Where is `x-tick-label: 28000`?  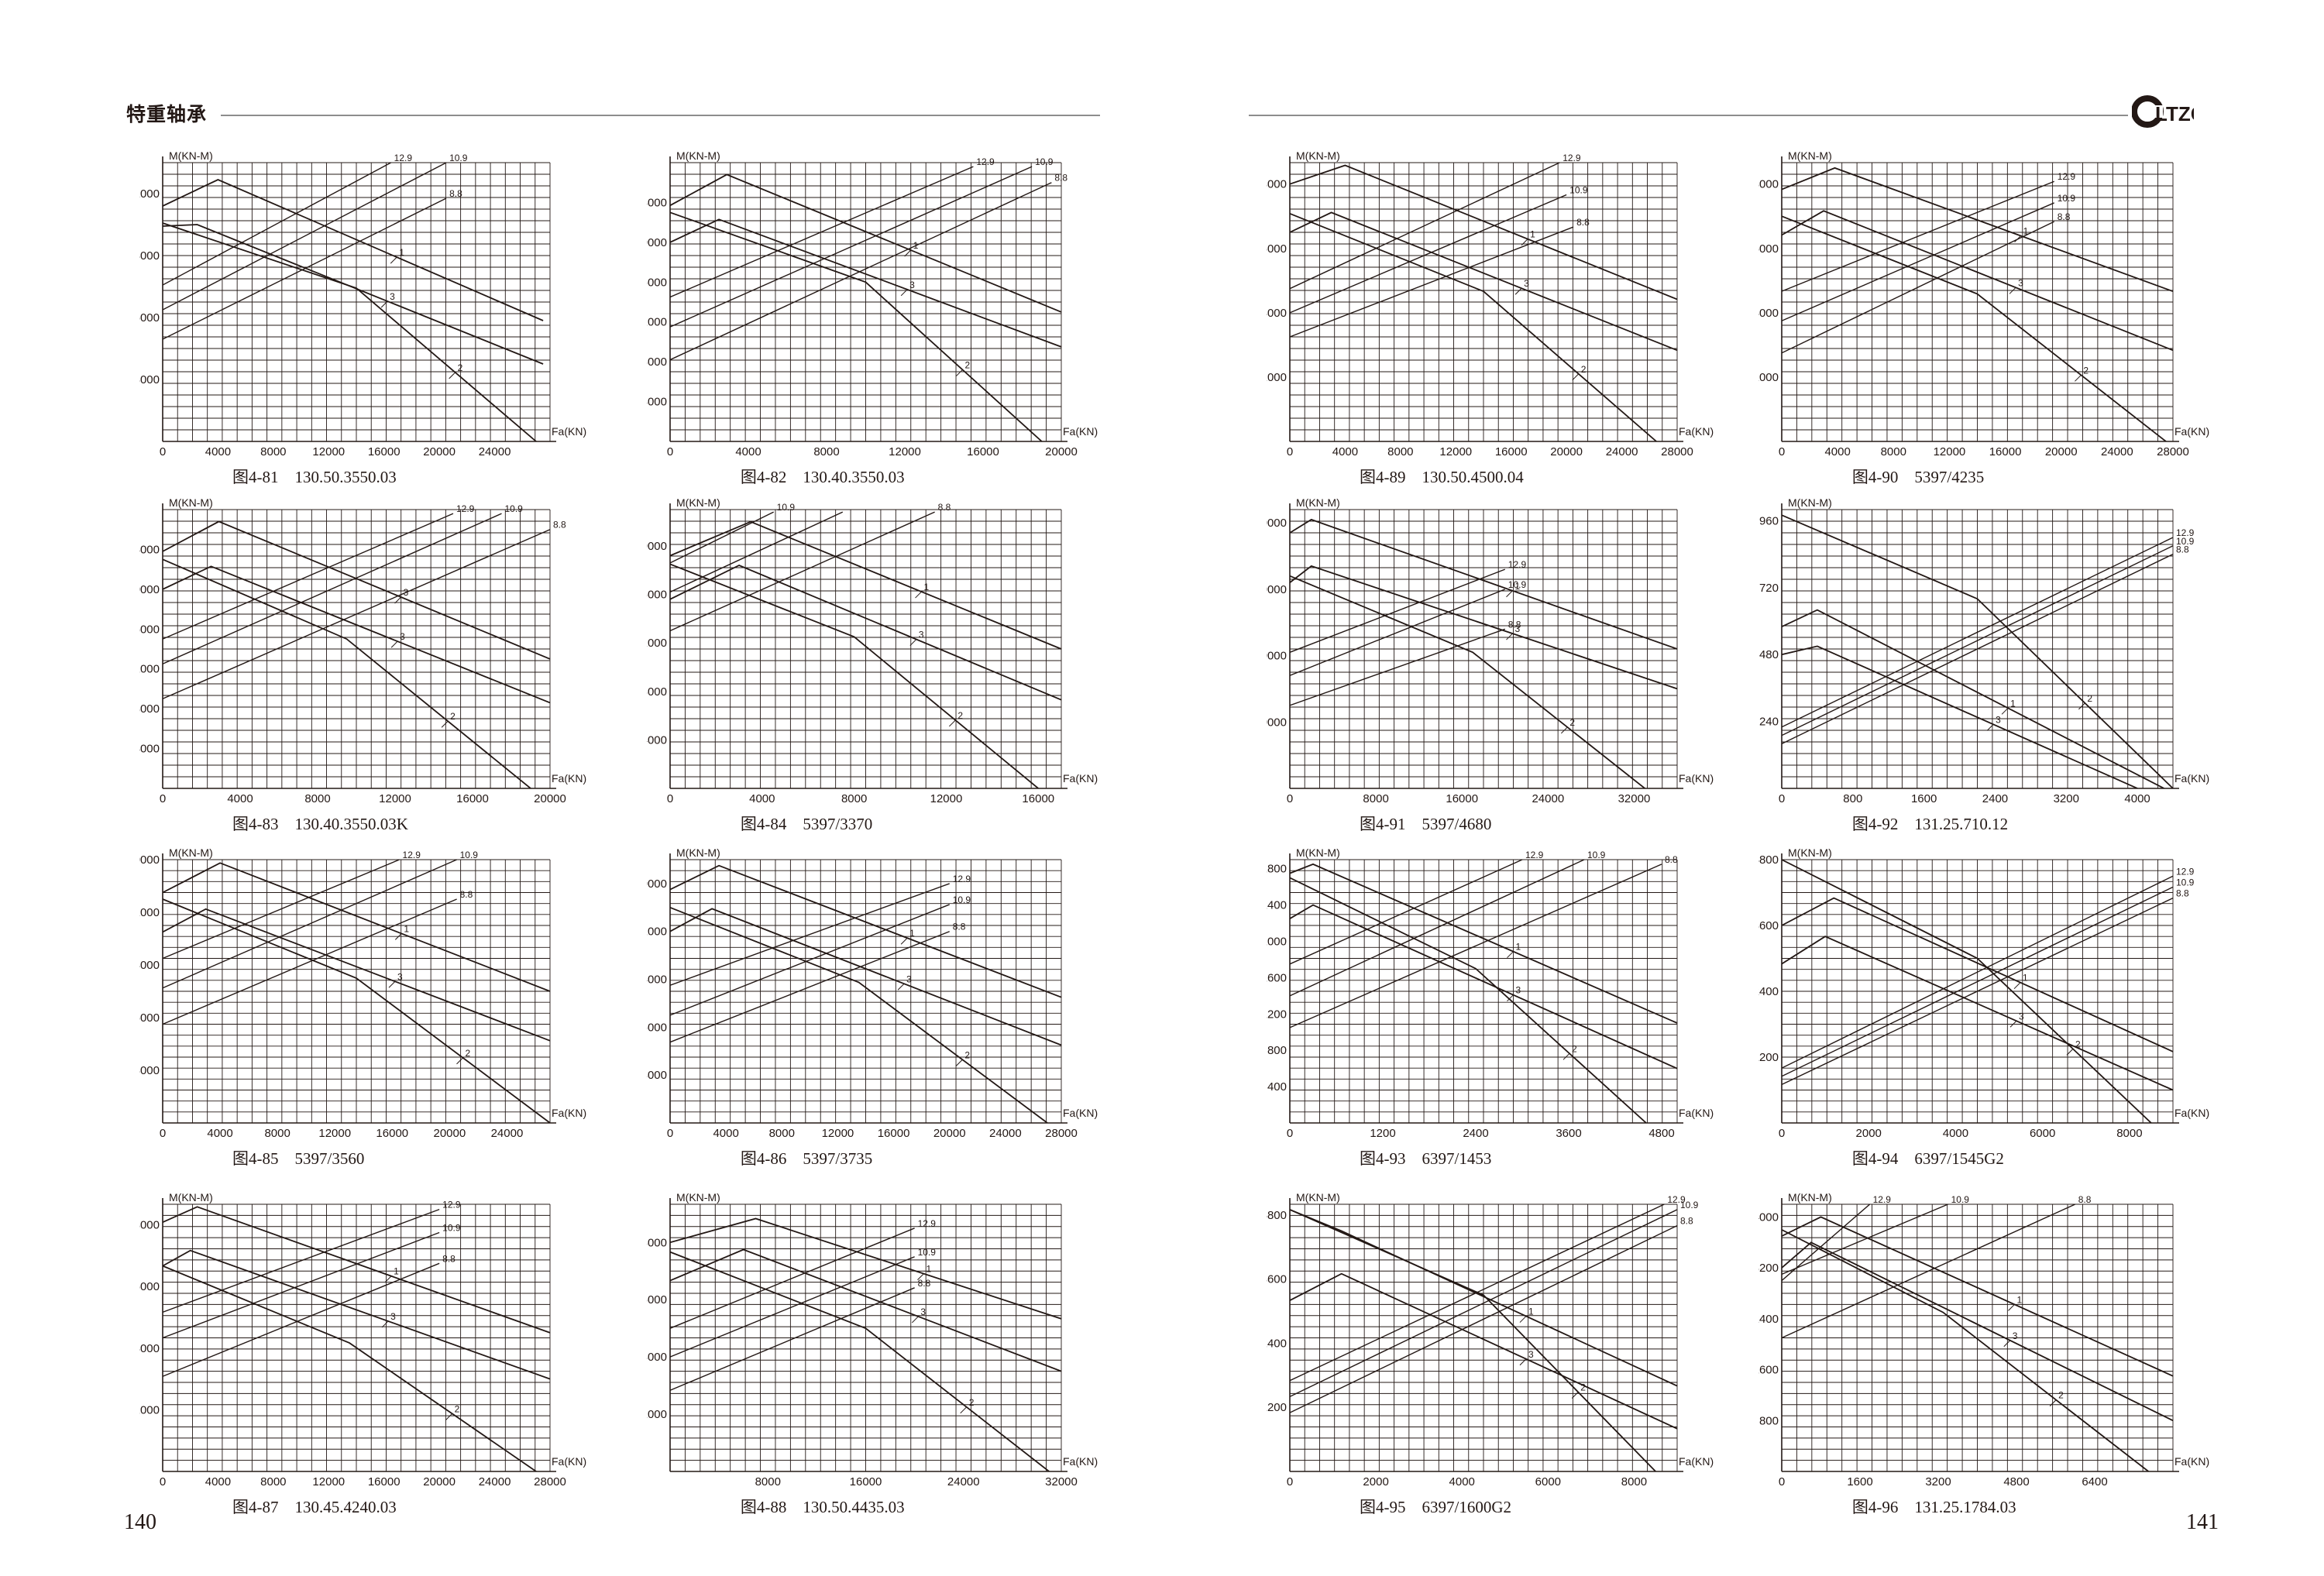 x-tick-label: 28000 is located at coordinates (1677, 451).